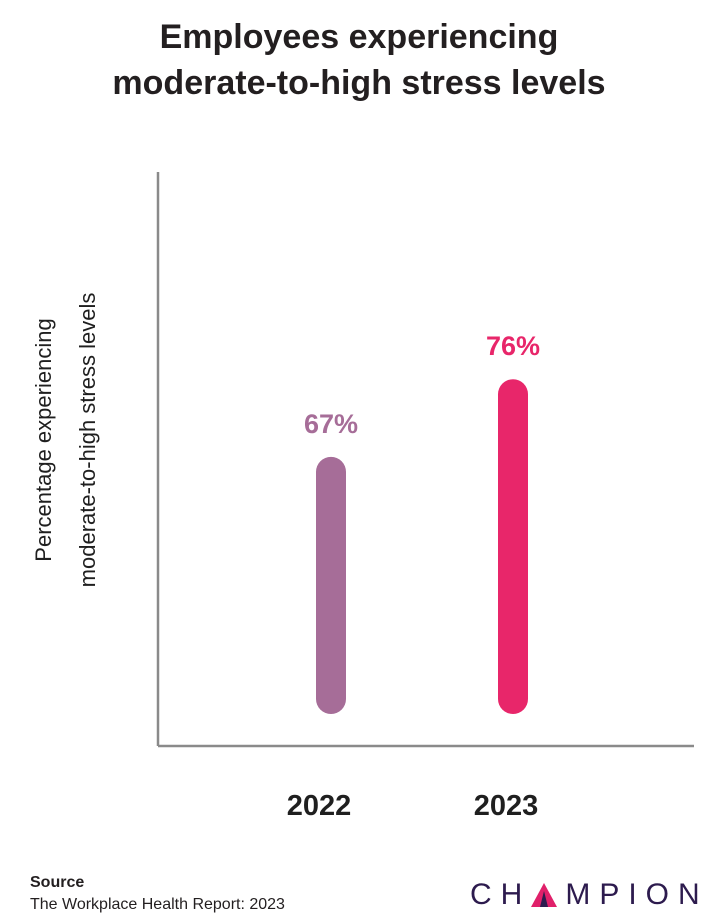 The image size is (718, 921). I want to click on chart-title-line-2: moderate-to-high stress levels, so click(359, 83).